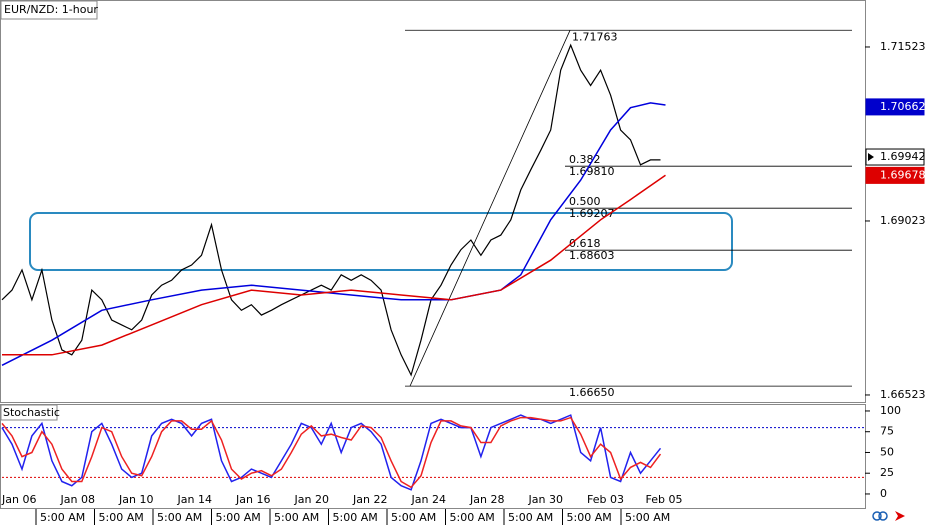  I want to click on toolbar-icons, so click(888, 516).